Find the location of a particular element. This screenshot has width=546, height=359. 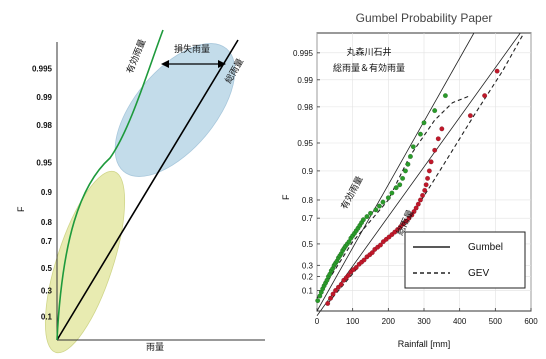

gumbel-y-tick-label: 0.3 is located at coordinates (308, 265).